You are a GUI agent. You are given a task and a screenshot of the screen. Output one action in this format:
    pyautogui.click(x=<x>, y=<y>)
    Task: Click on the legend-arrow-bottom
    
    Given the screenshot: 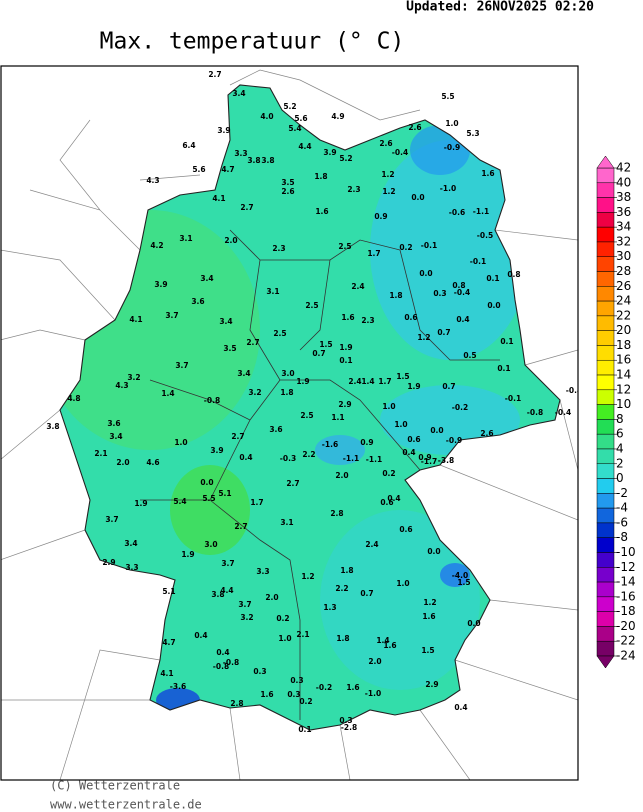 What is the action you would take?
    pyautogui.click(x=605, y=662)
    